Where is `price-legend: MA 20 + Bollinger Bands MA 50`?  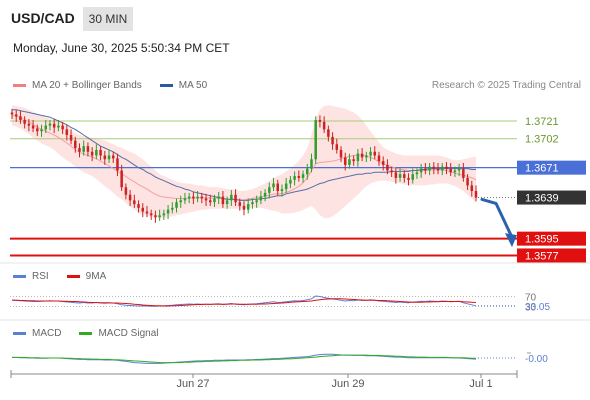 price-legend: MA 20 + Bollinger Bands MA 50 is located at coordinates (110, 85).